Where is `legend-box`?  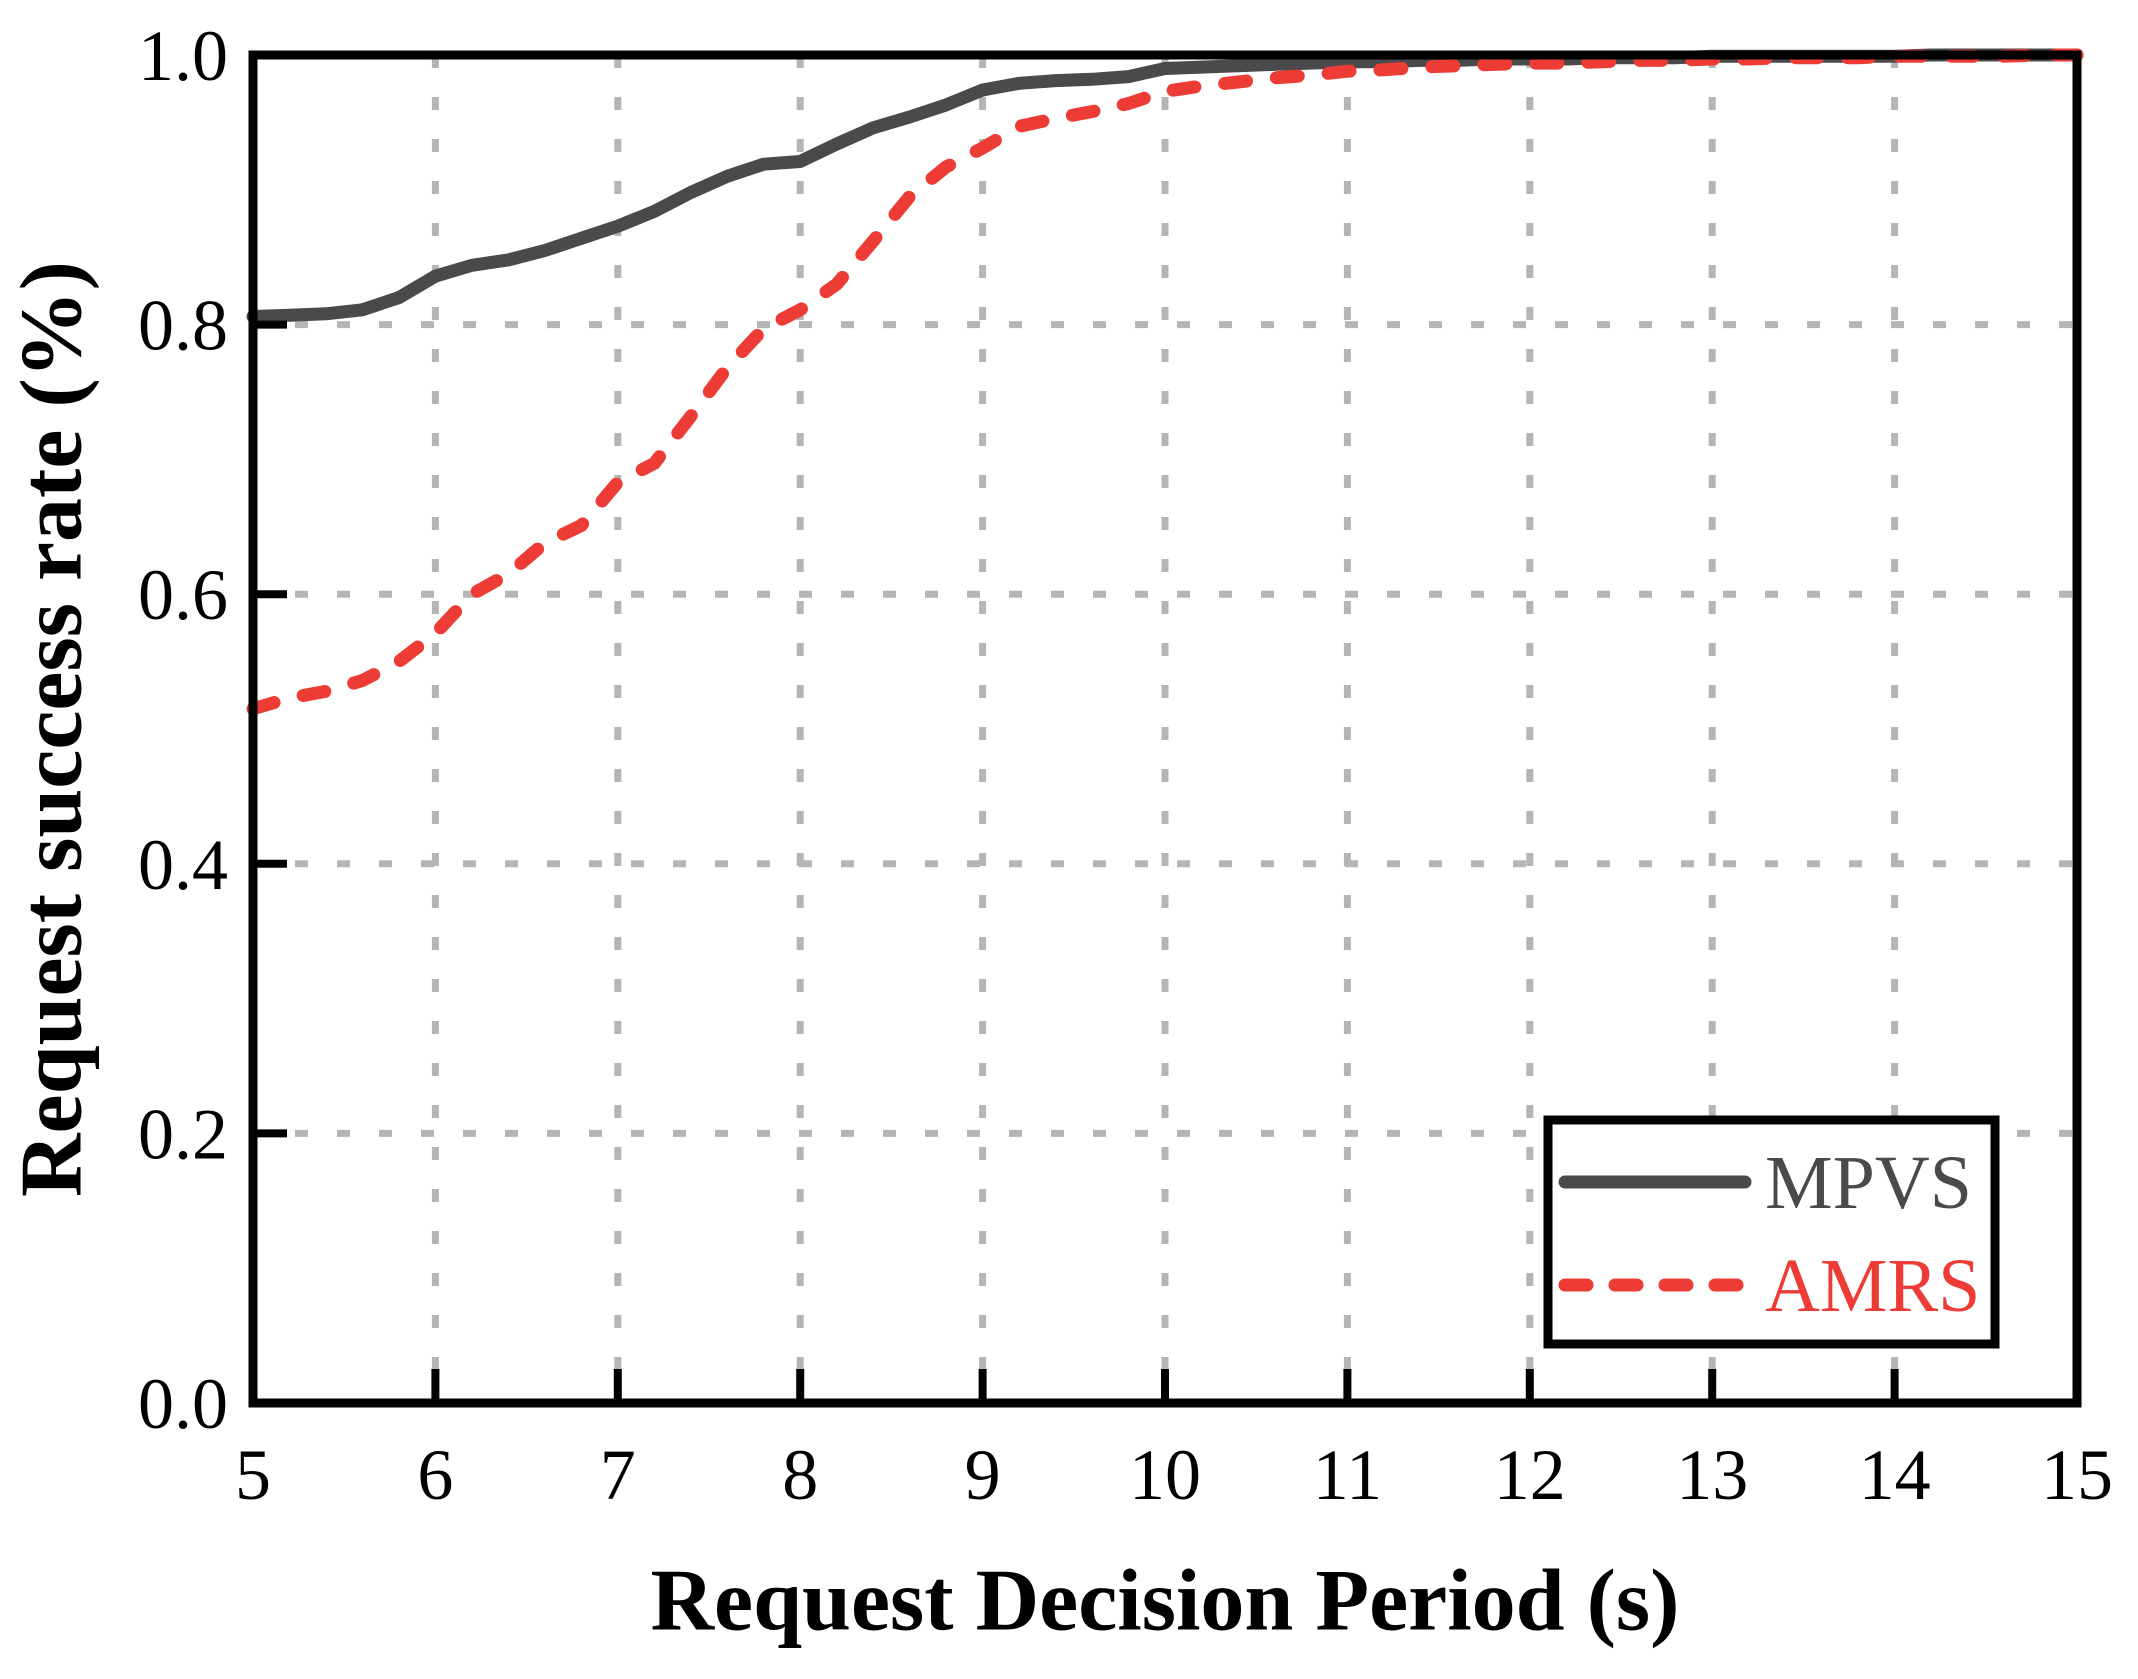 legend-box is located at coordinates (1771, 1232).